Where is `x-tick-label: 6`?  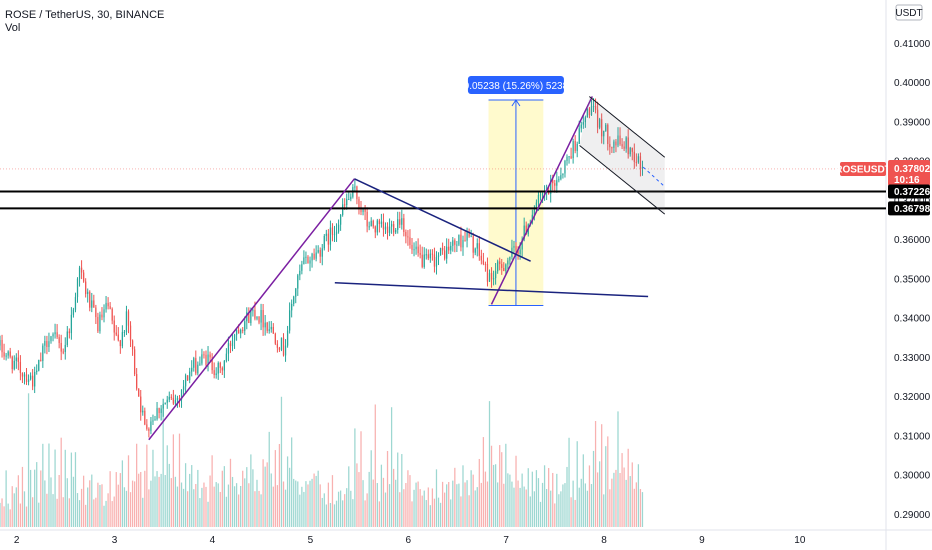 x-tick-label: 6 is located at coordinates (408, 540).